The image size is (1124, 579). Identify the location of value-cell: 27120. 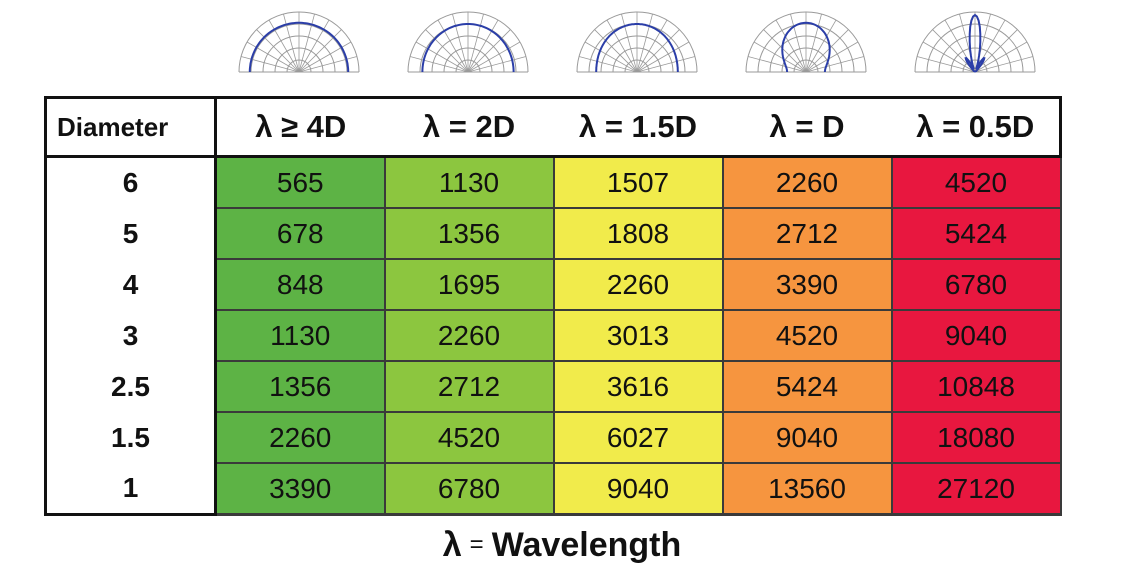
(976, 489).